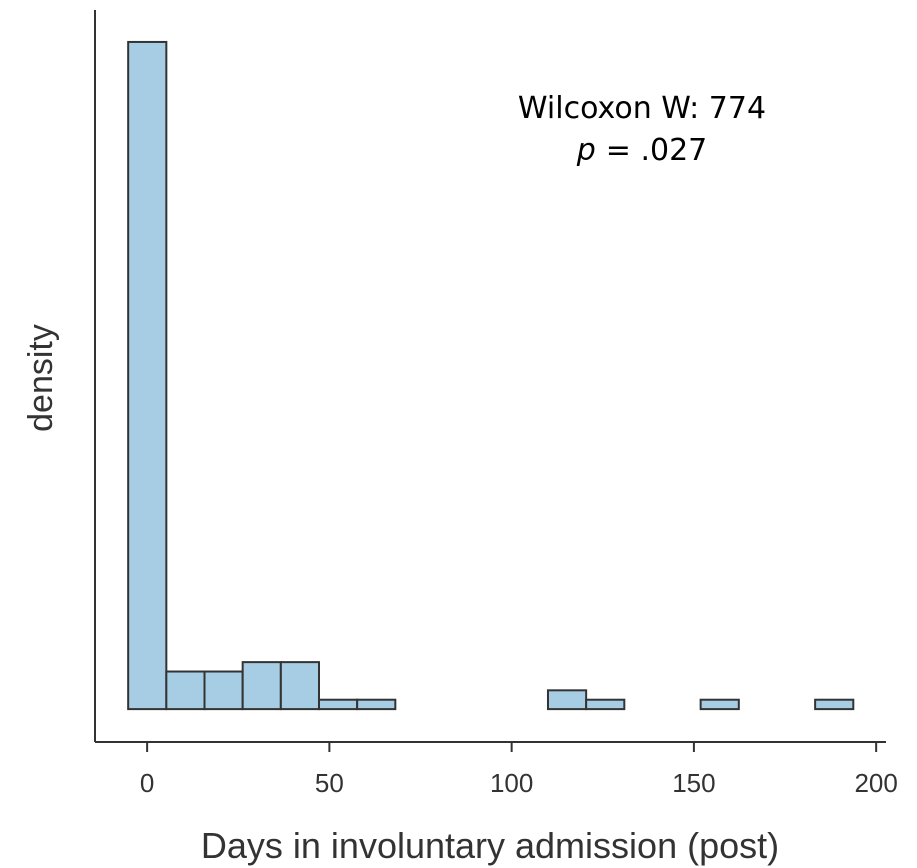 The height and width of the screenshot is (868, 917). Describe the element at coordinates (490, 845) in the screenshot. I see `x-axis-label: Days in involuntary admission (post)` at that location.